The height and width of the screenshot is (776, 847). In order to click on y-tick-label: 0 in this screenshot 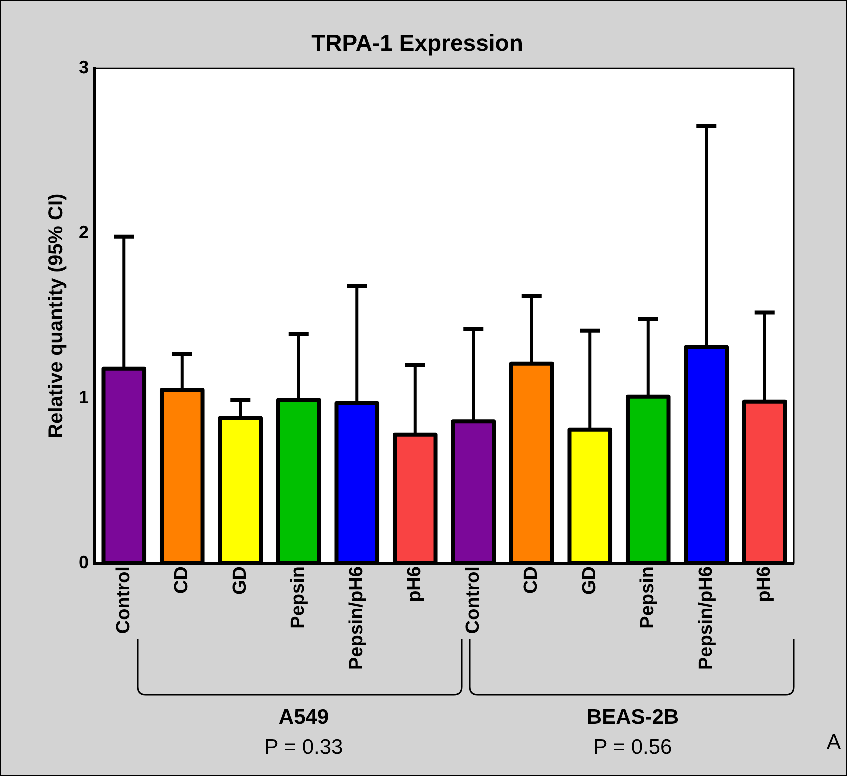, I will do `click(84, 562)`.